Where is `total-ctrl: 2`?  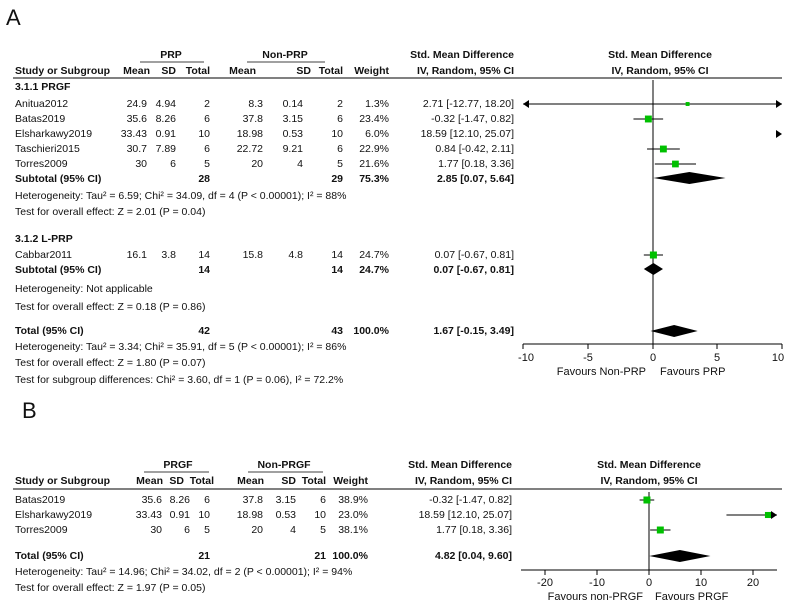 total-ctrl: 2 is located at coordinates (340, 104).